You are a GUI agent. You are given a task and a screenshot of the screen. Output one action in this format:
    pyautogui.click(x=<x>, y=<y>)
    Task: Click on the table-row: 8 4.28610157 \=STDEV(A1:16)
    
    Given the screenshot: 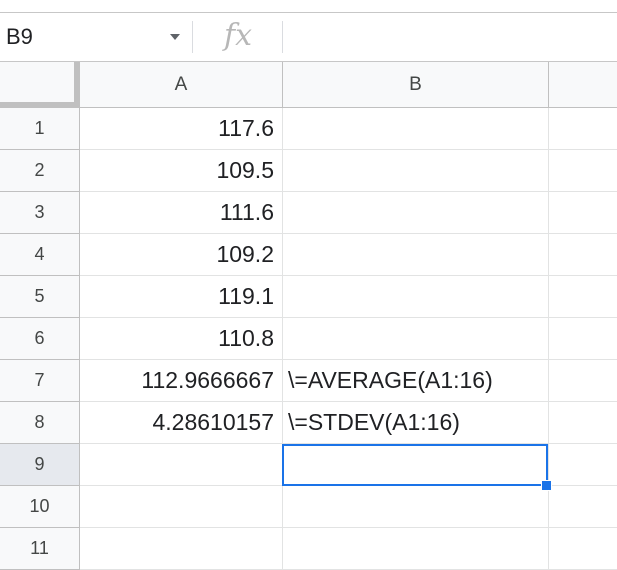 What is the action you would take?
    pyautogui.click(x=308, y=423)
    